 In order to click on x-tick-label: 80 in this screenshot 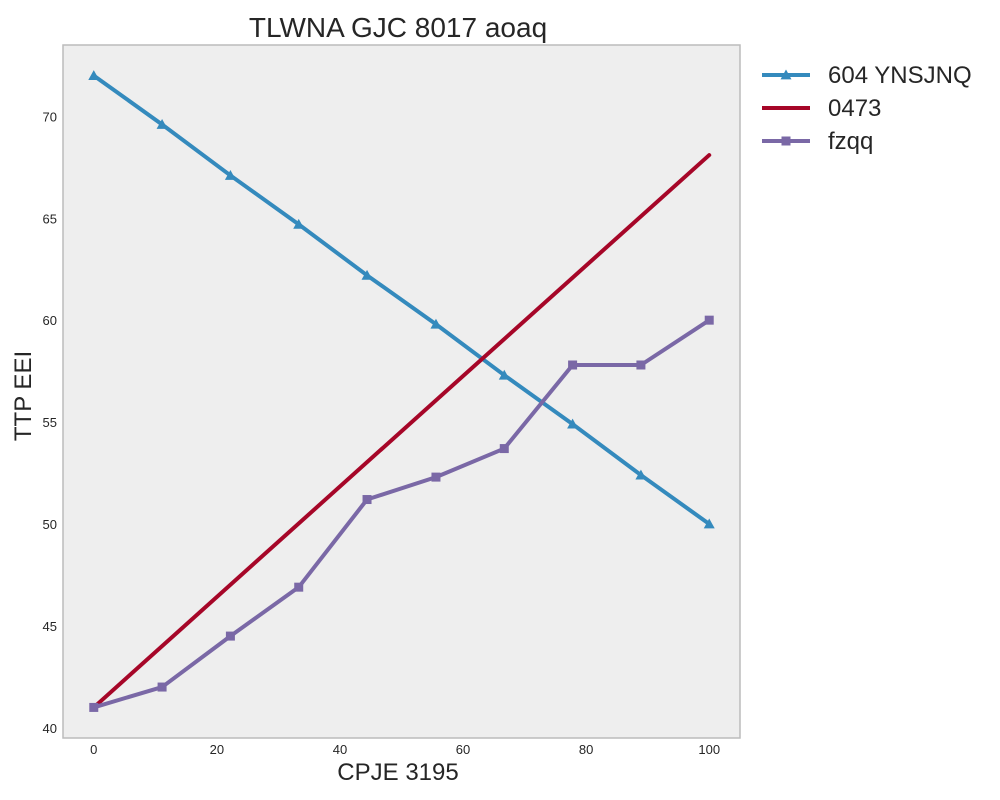, I will do `click(586, 749)`.